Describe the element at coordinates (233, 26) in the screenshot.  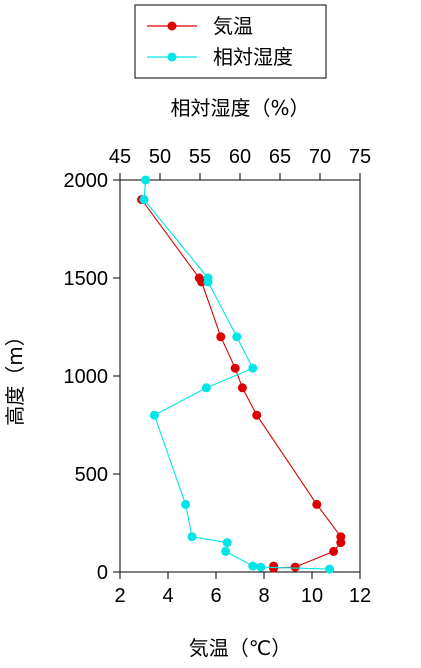
I see `legend-label-temperature: 気温` at that location.